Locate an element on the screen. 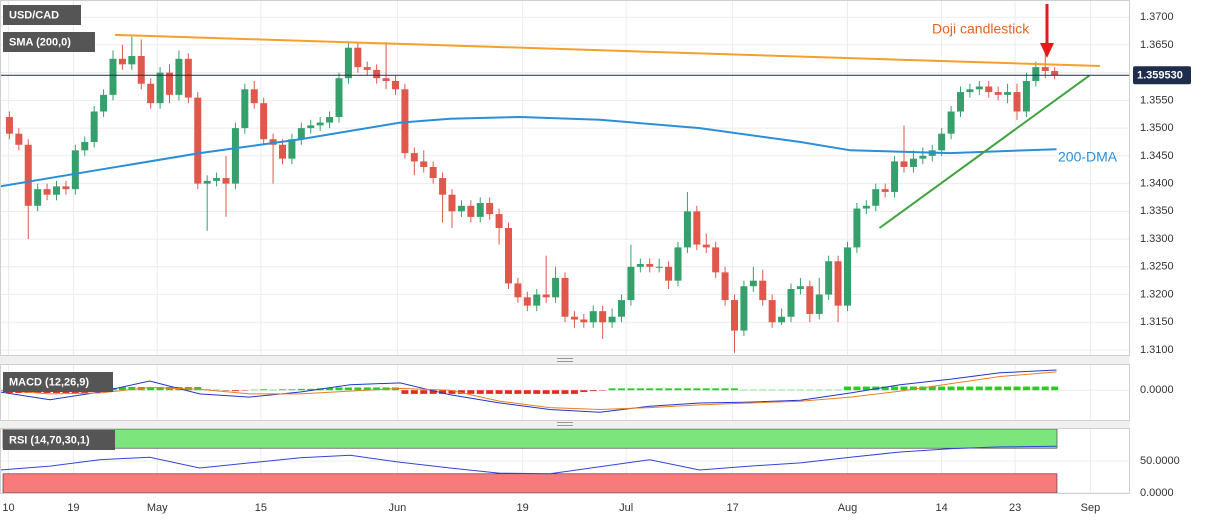 The width and height of the screenshot is (1207, 521). y-tick-label: 1.3400 is located at coordinates (1157, 184).